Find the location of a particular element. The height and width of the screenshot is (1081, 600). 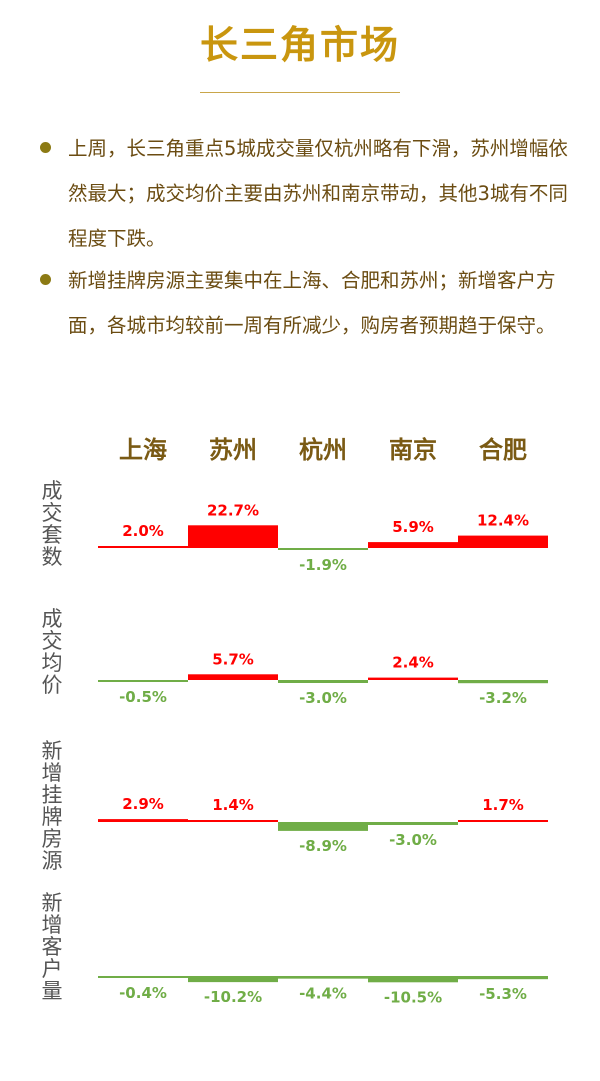

city-header: 苏州 is located at coordinates (233, 450).